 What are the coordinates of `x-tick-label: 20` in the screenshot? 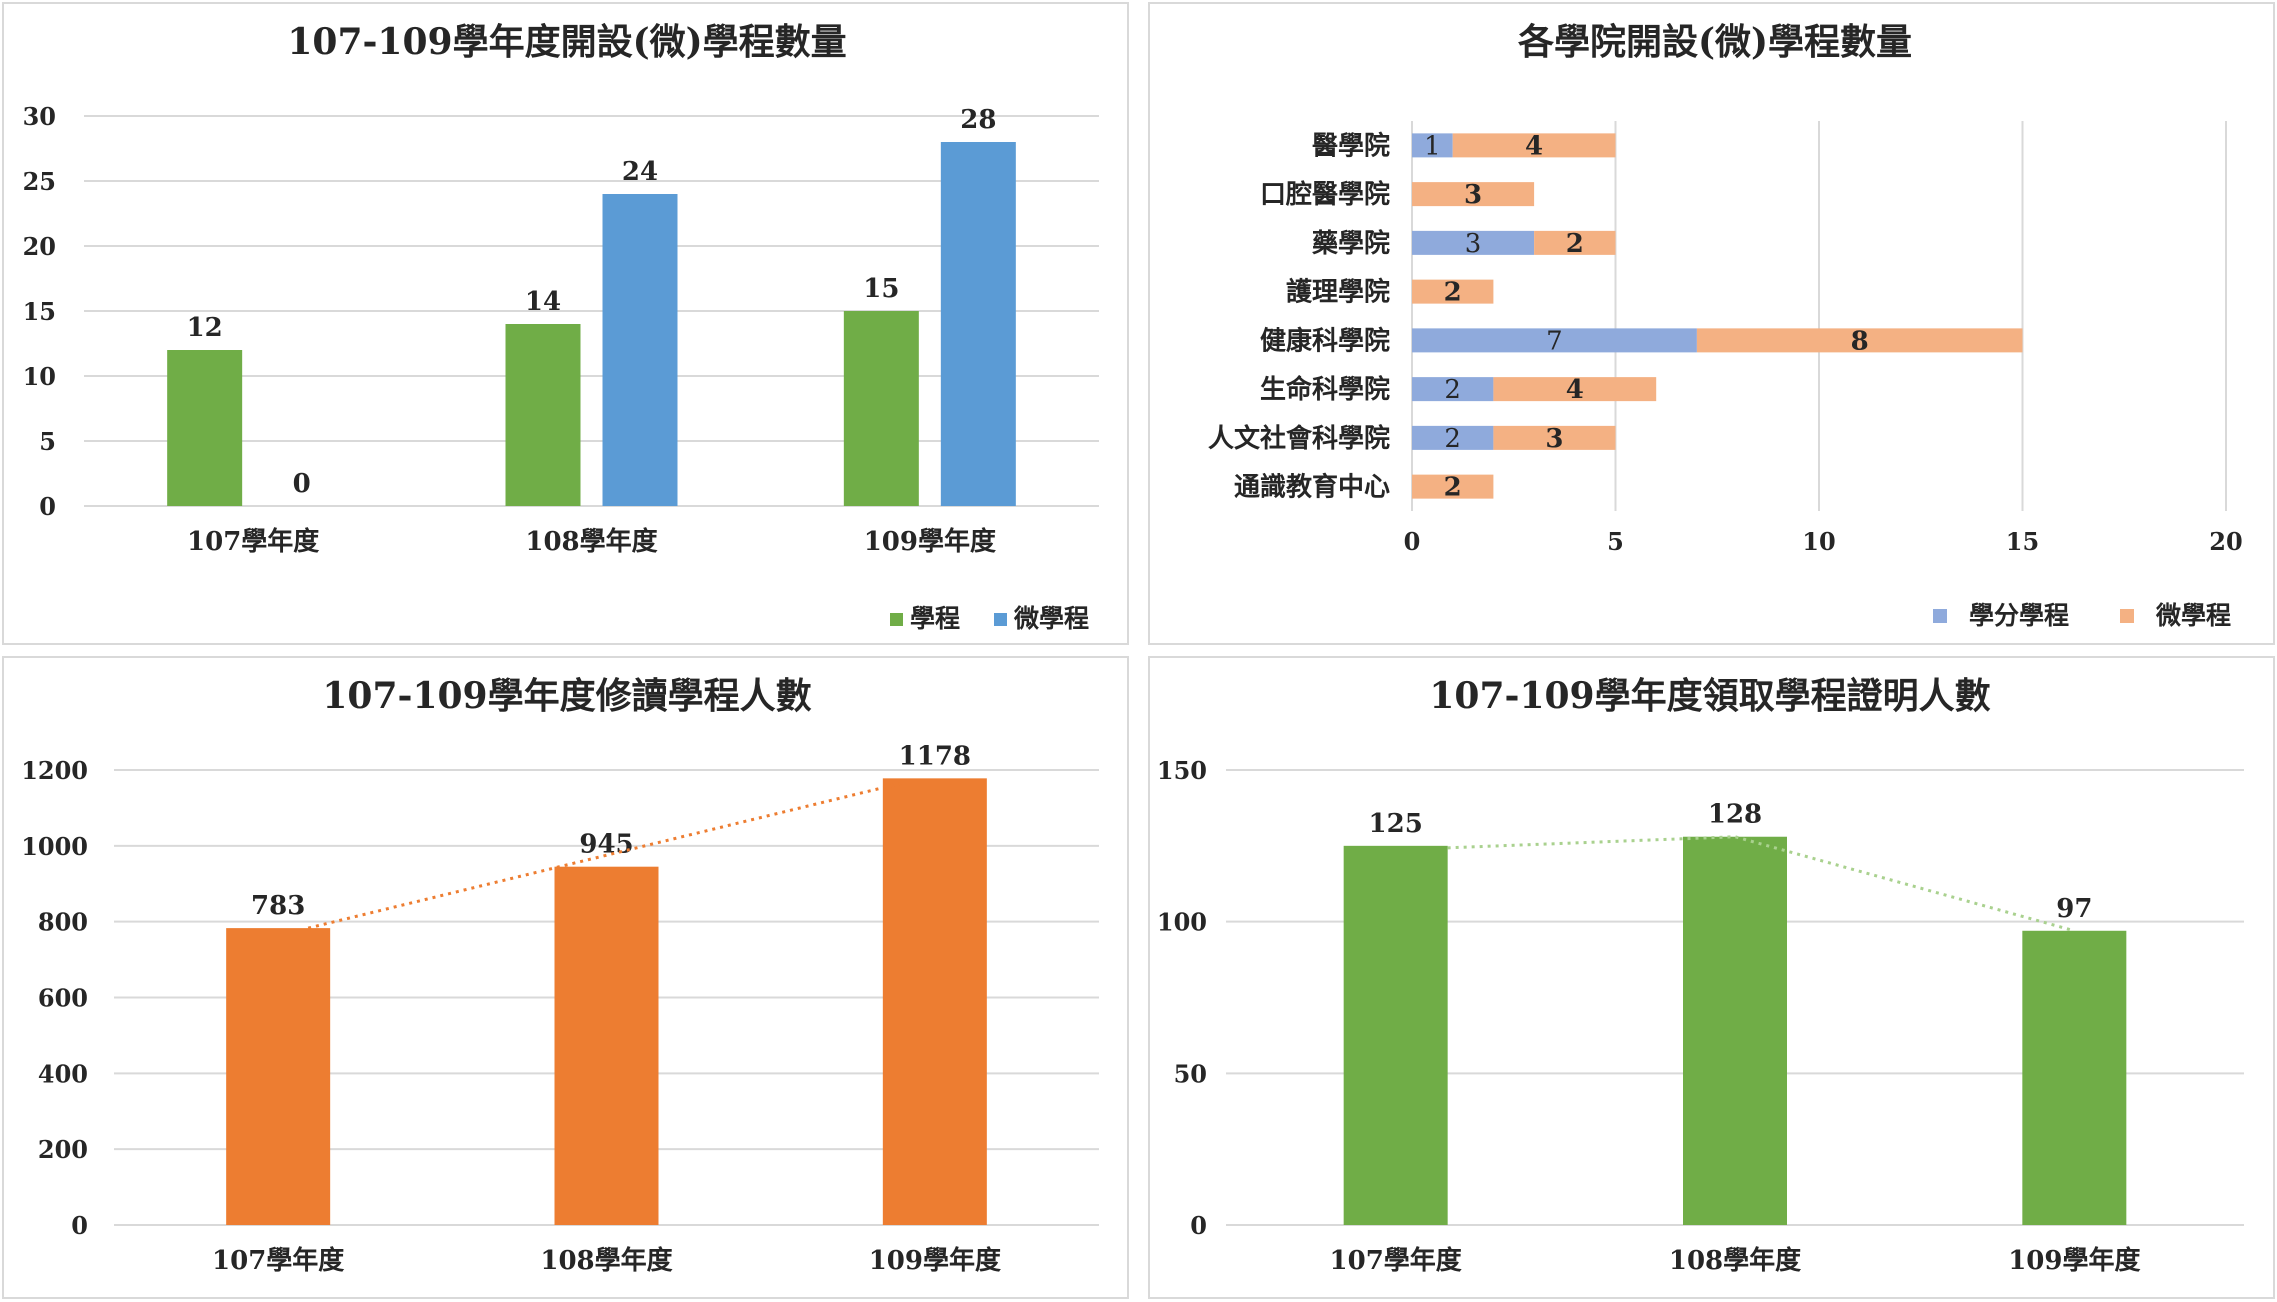 It's located at (2225, 541).